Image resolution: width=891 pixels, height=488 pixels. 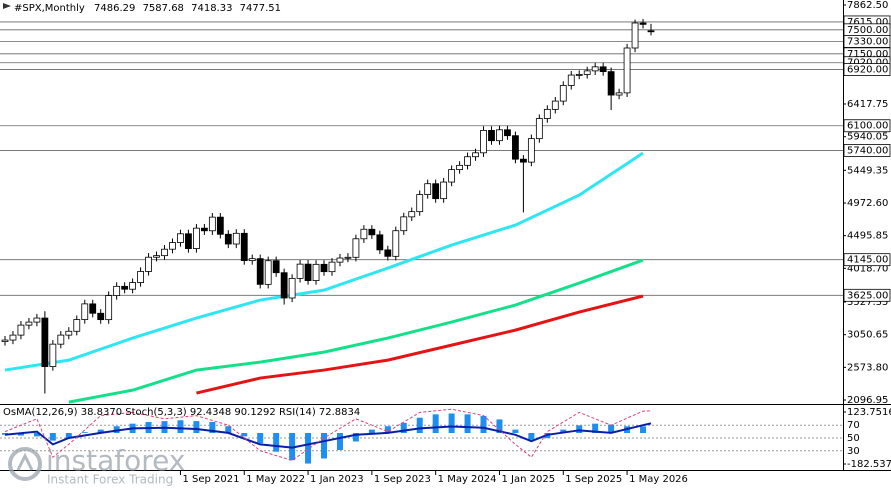 What do you see at coordinates (163, 8) in the screenshot?
I see `header-high: 7587.68` at bounding box center [163, 8].